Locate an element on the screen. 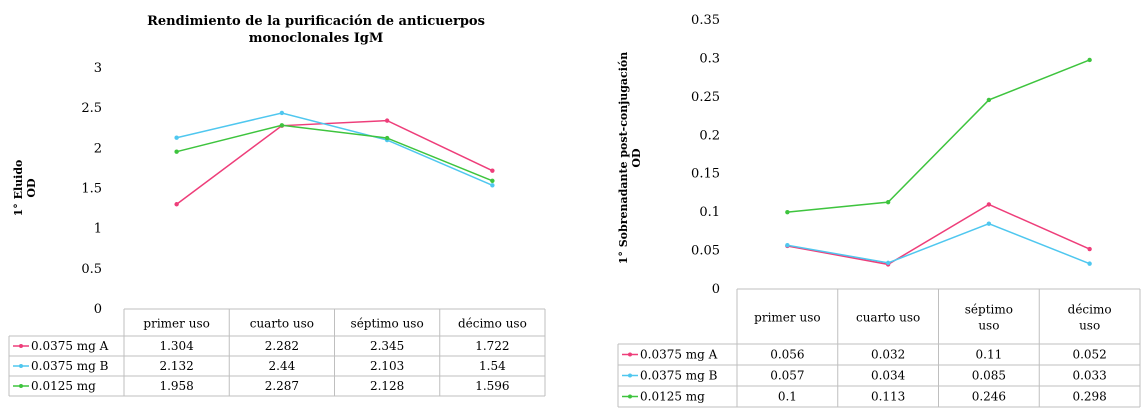  data-table-value: 2.282 is located at coordinates (282, 346).